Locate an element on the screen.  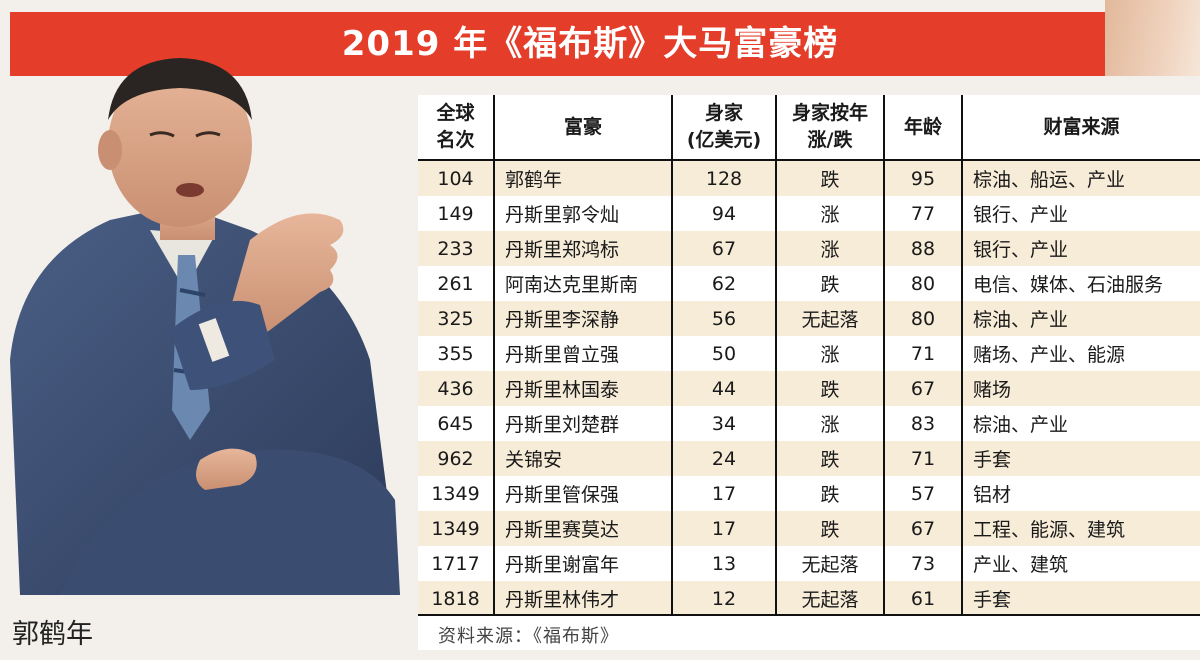
table-row: 104 郭鹤年 128 跌 95 棕油、船运、产业 is located at coordinates (809, 178).